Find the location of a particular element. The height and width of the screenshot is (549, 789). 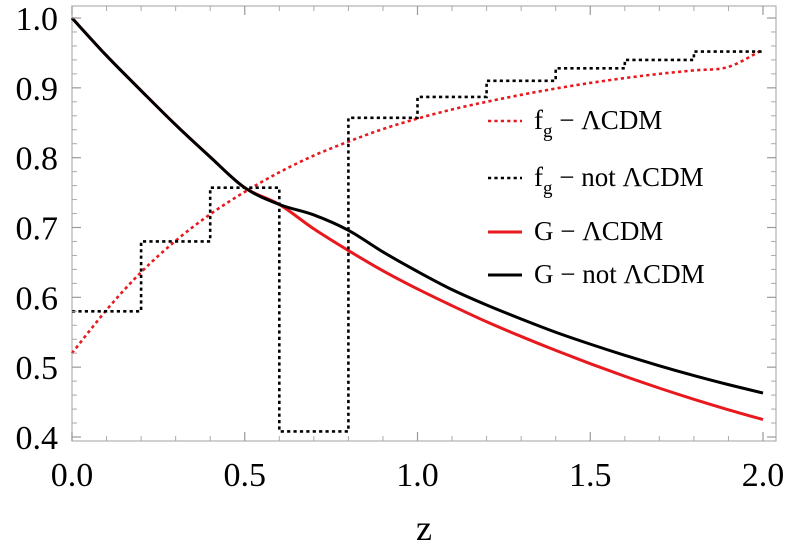

x-tick-label-4: 2.0 is located at coordinates (763, 475).